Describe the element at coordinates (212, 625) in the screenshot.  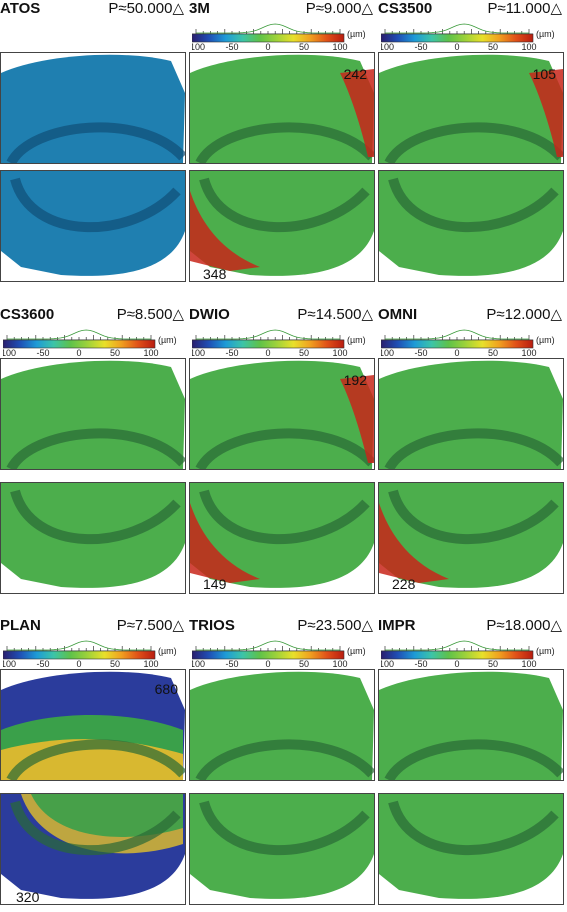
I see `scanner-label: TRIOS` at that location.